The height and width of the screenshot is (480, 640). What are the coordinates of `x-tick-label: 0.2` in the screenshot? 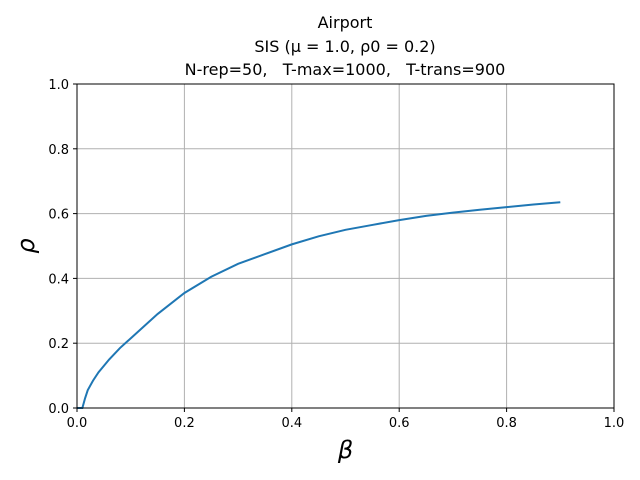 It's located at (184, 423).